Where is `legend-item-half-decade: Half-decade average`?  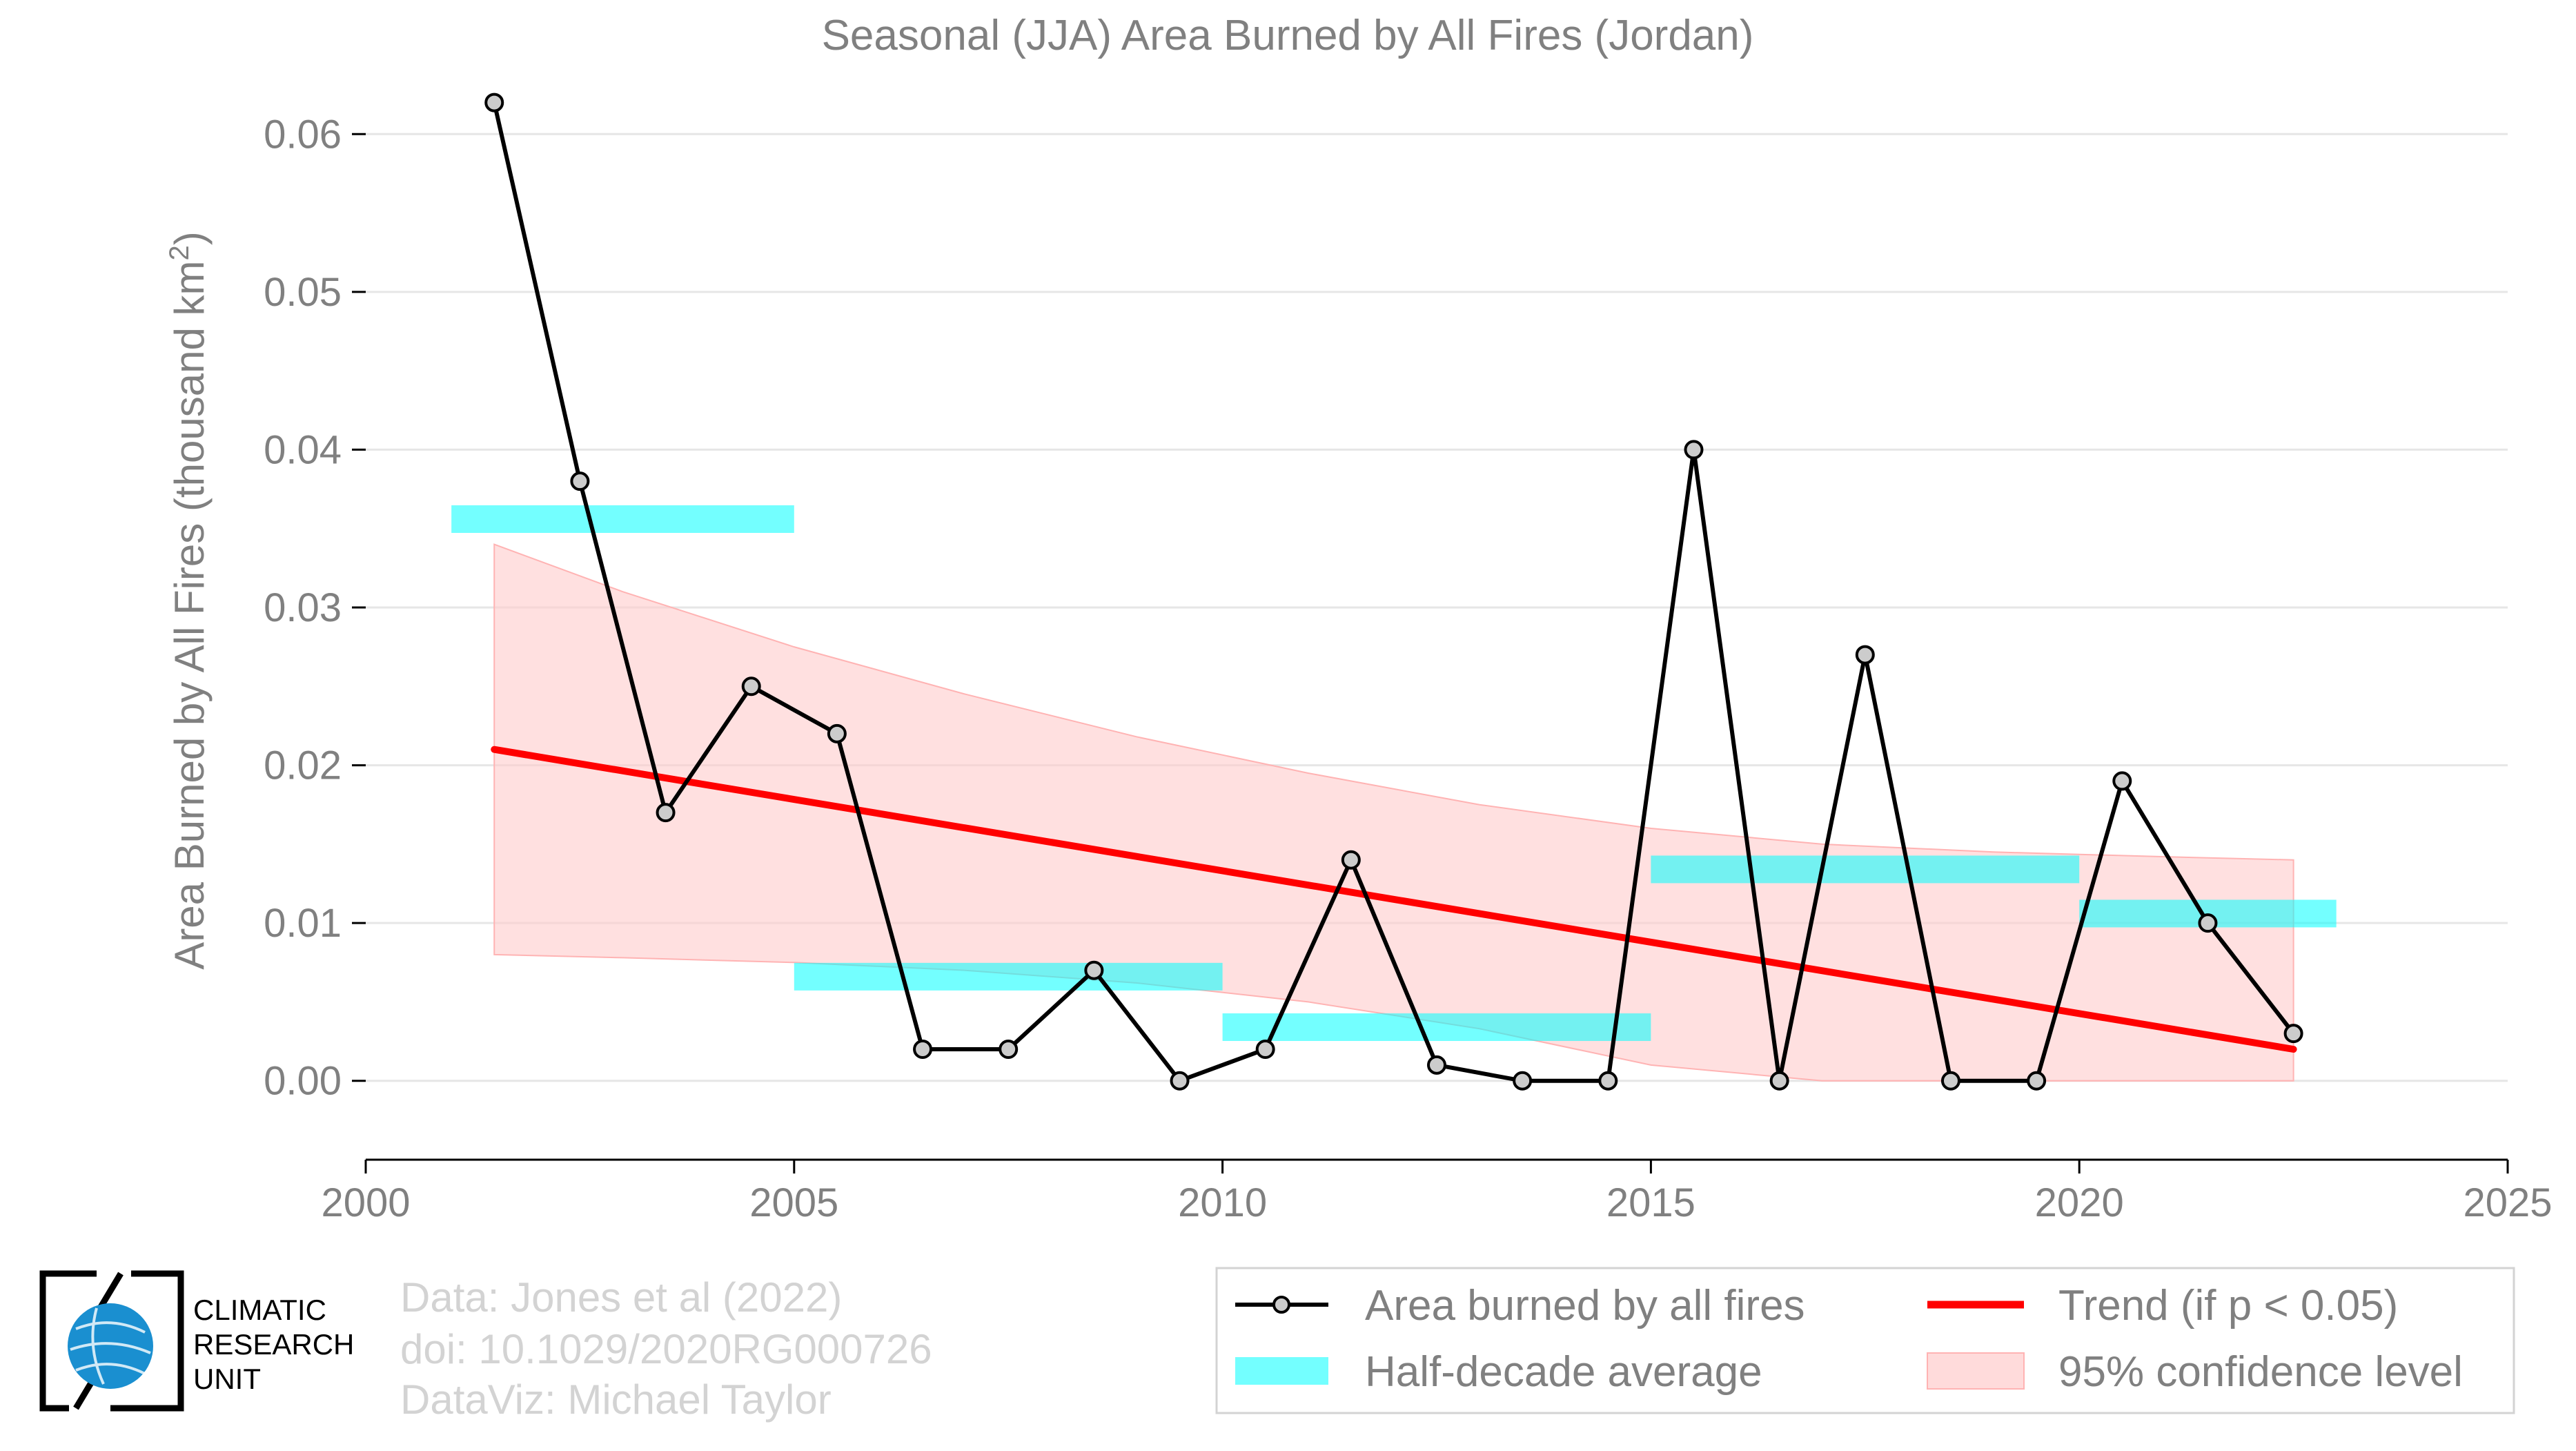 legend-item-half-decade: Half-decade average is located at coordinates (1498, 1372).